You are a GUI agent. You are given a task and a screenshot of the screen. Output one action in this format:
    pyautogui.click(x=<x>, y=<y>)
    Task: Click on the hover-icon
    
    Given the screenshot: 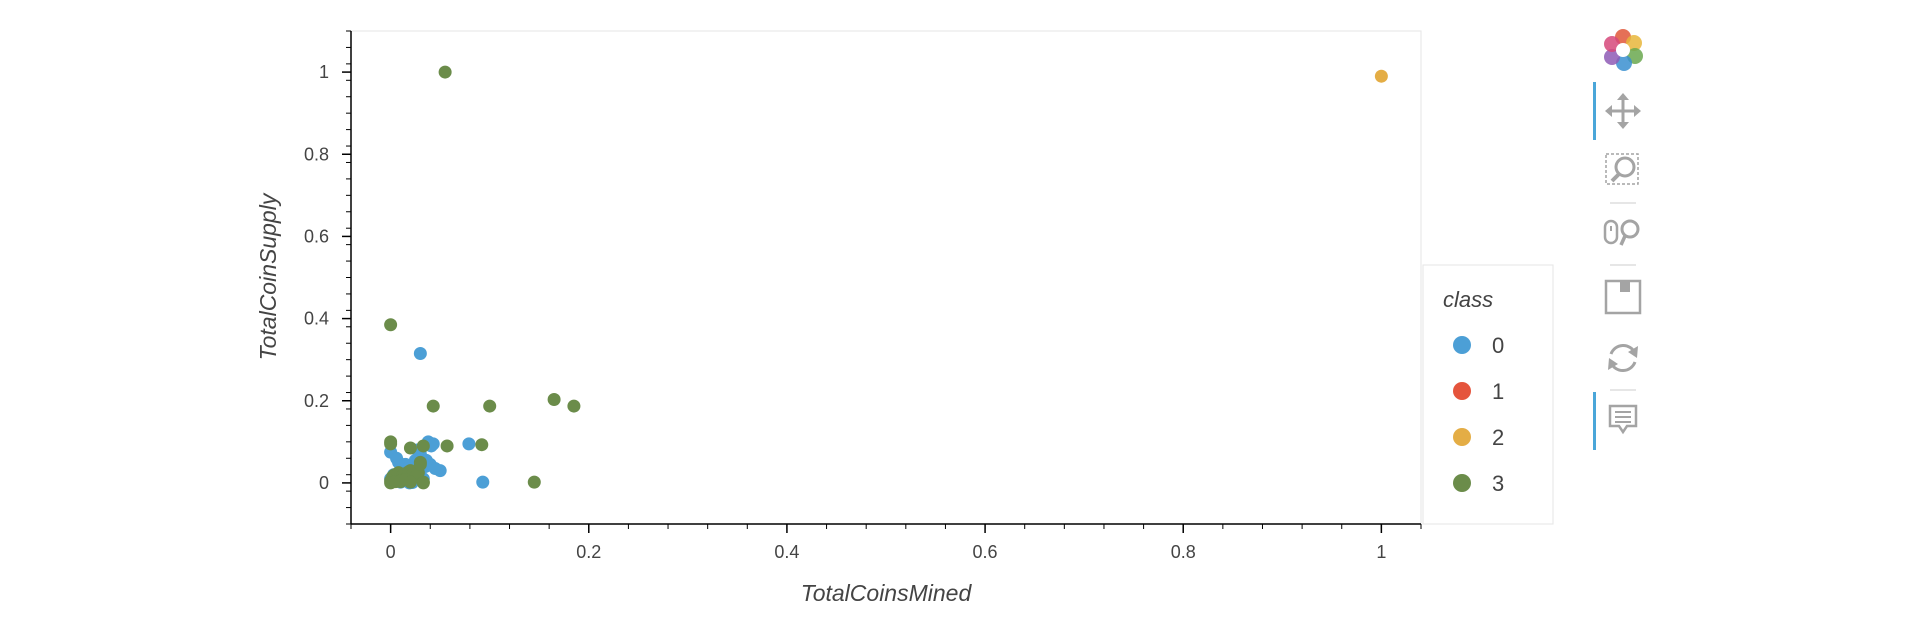 What is the action you would take?
    pyautogui.click(x=1623, y=419)
    